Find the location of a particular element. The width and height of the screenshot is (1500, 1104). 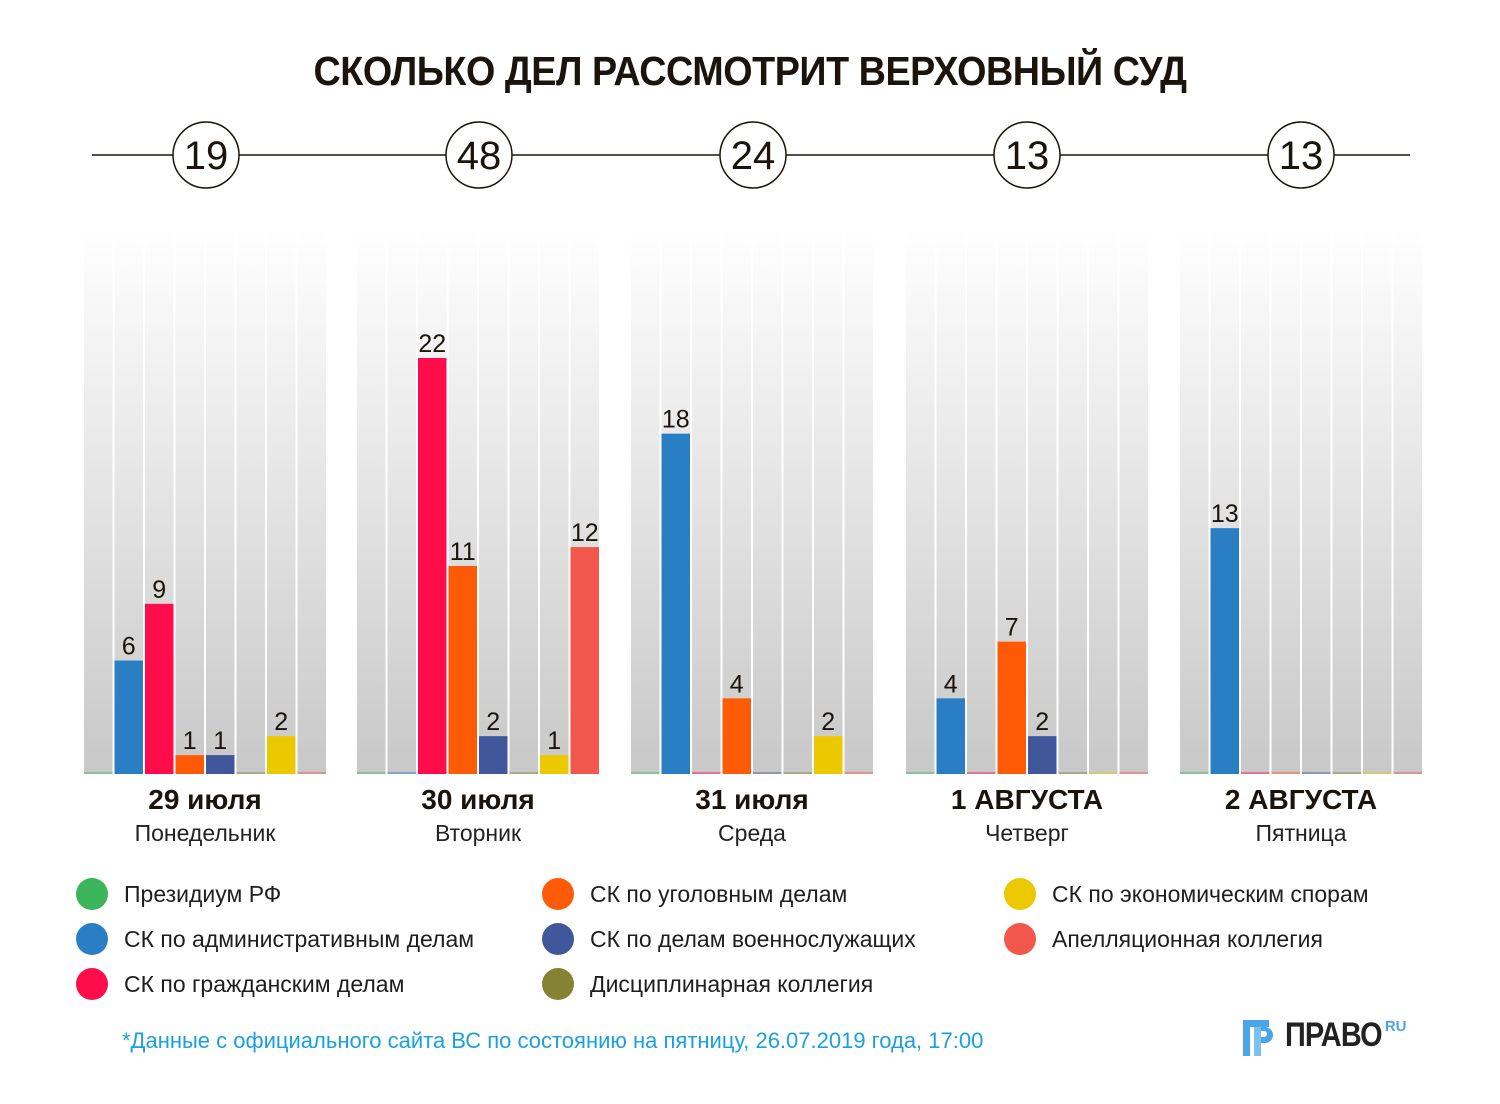

legend-label: СК по экономическим спорам is located at coordinates (1210, 893).